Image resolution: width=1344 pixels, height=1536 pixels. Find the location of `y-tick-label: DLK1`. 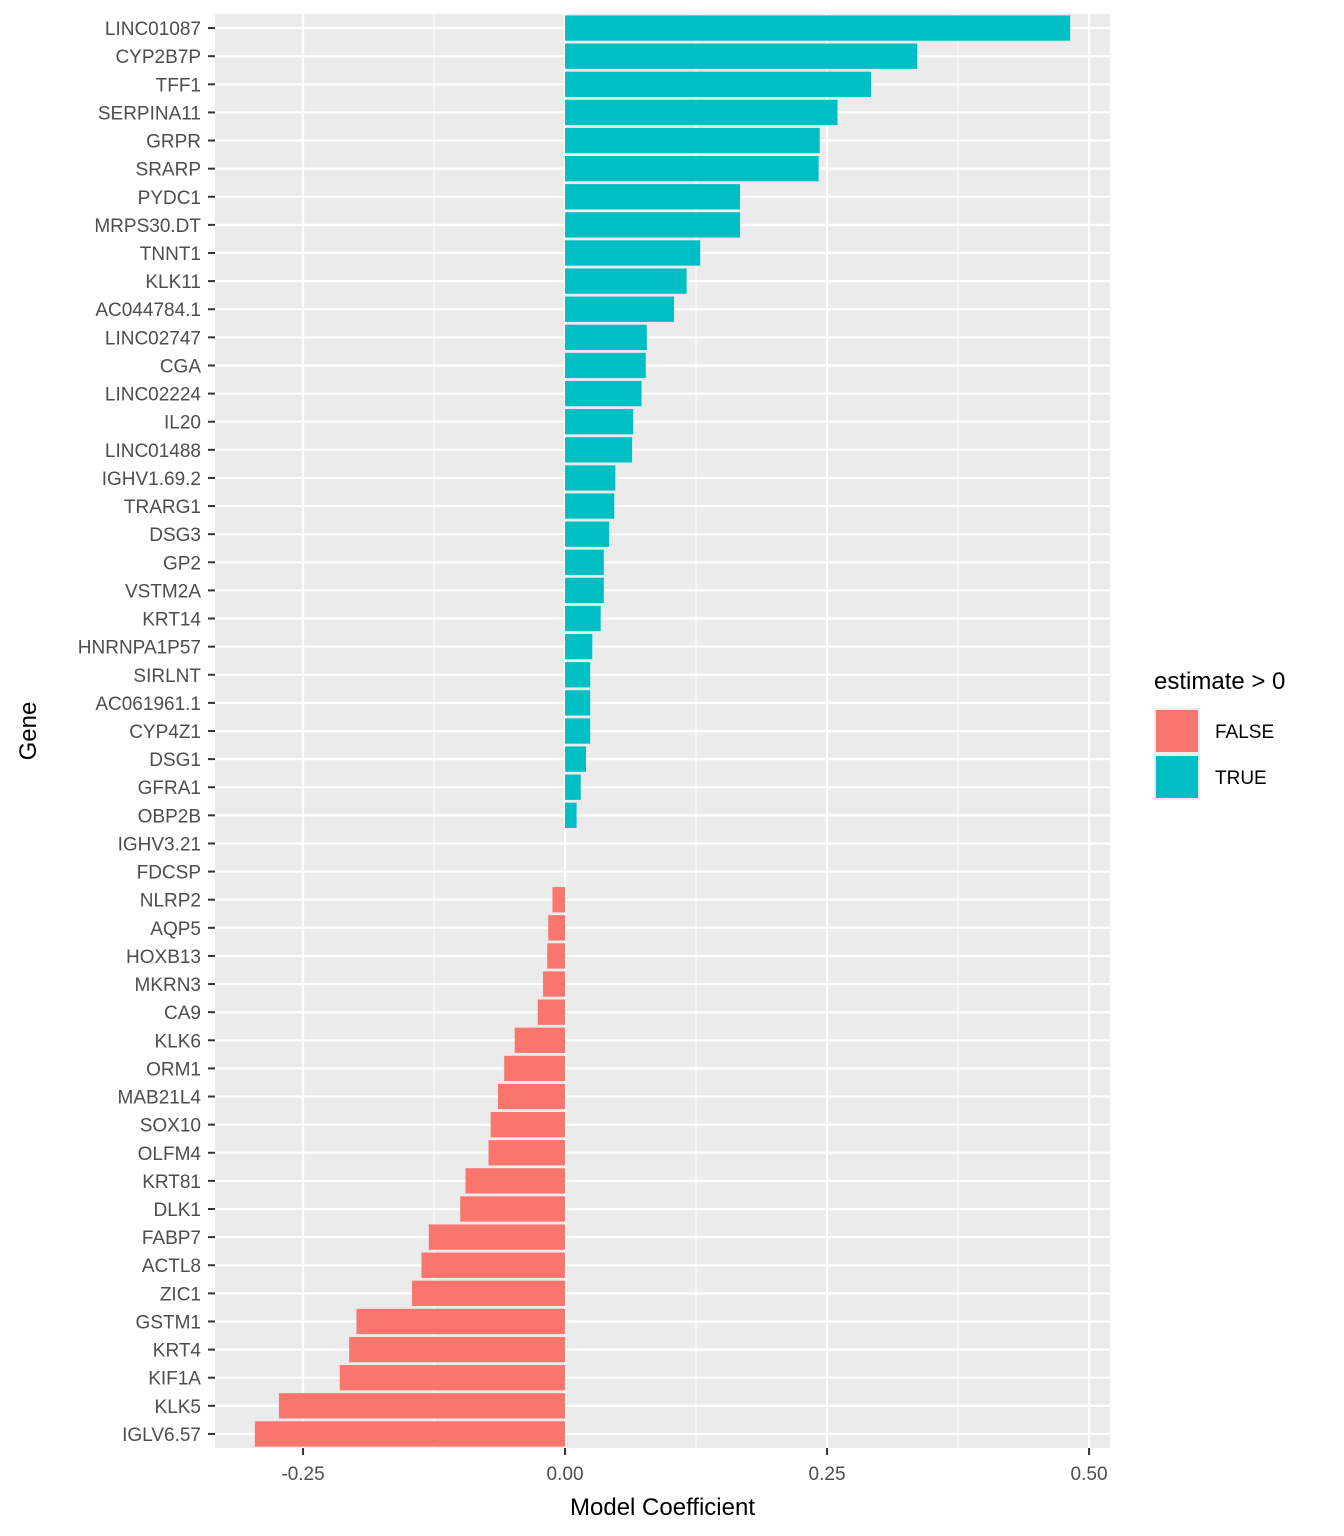

y-tick-label: DLK1 is located at coordinates (177, 1210).